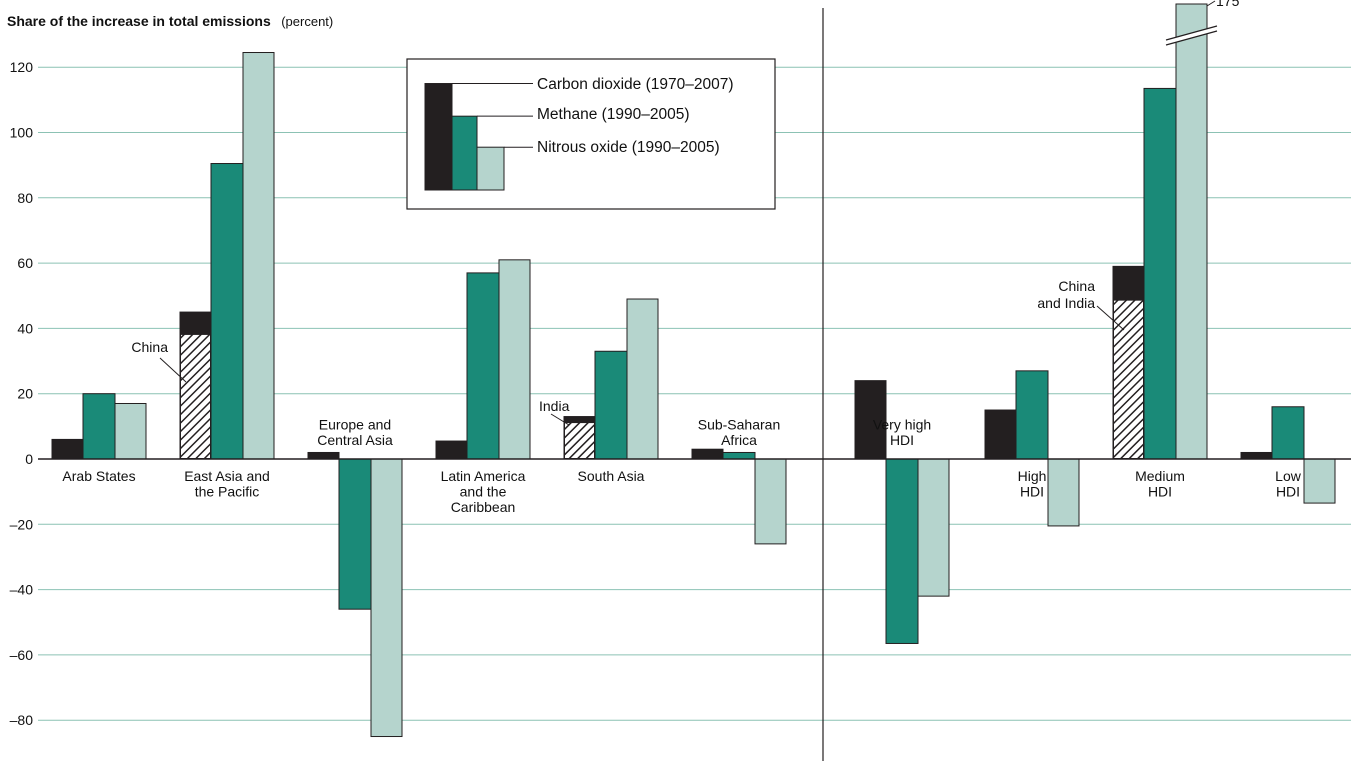  Describe the element at coordinates (355, 440) in the screenshot. I see `category-label-line: Central Asia` at that location.